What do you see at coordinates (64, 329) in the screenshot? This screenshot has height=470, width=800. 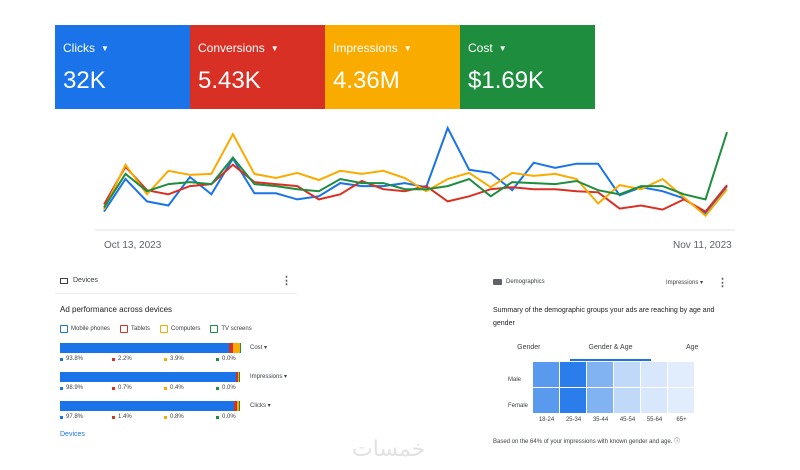 I see `mobile-phone-icon` at bounding box center [64, 329].